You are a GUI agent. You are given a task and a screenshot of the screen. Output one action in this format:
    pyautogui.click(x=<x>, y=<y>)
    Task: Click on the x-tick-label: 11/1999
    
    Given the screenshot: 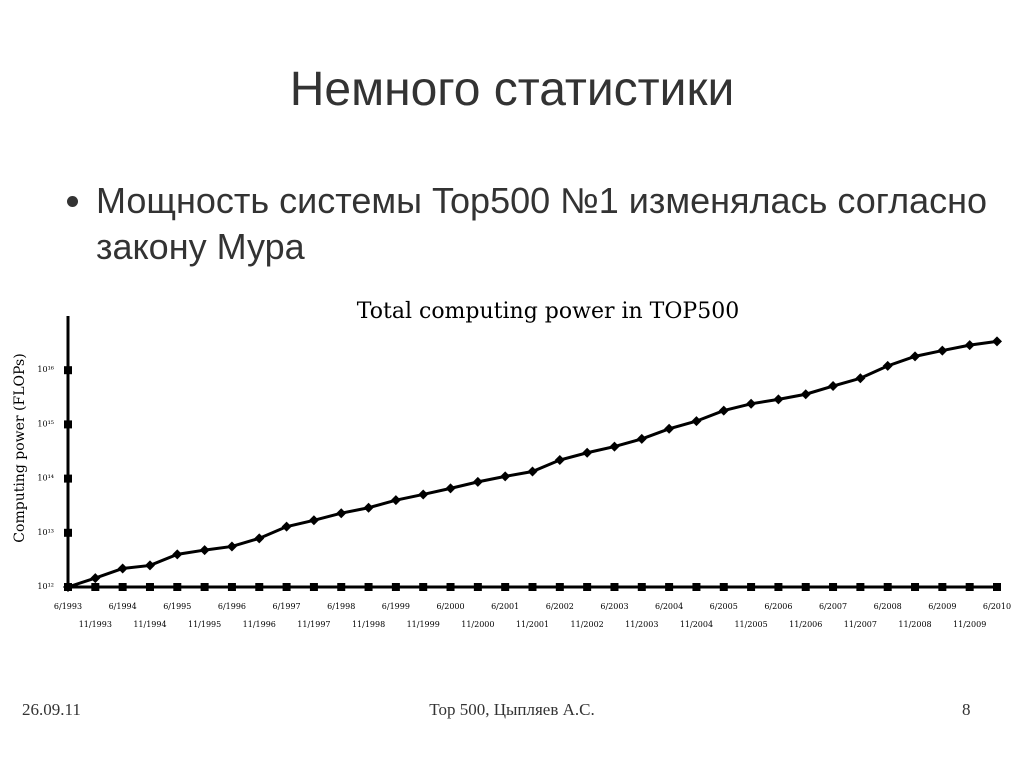 What is the action you would take?
    pyautogui.click(x=423, y=624)
    